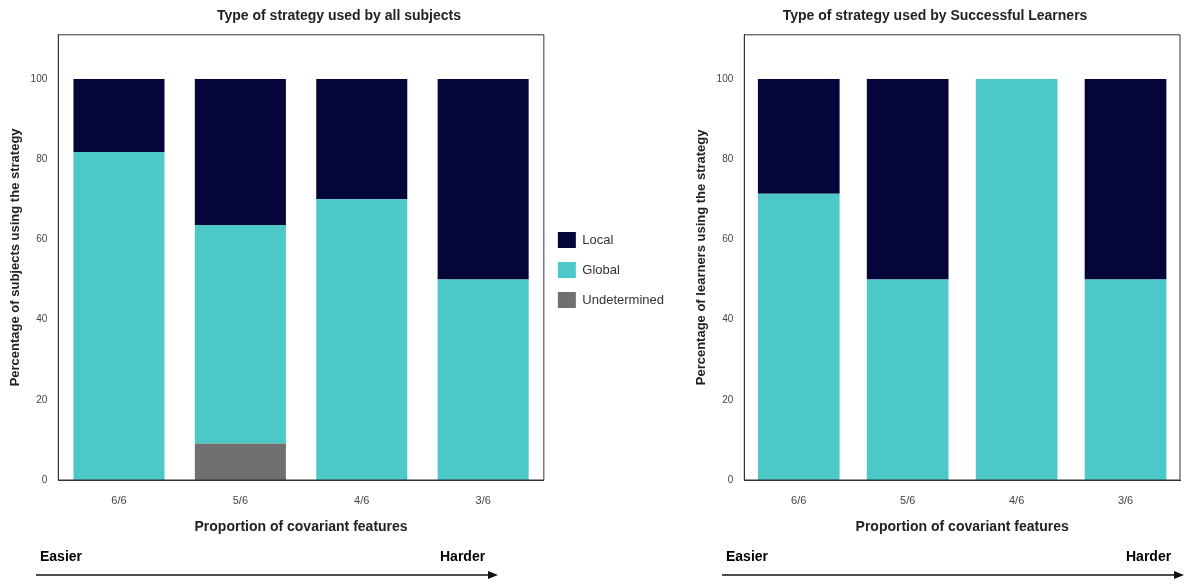 The image size is (1186, 588). Describe the element at coordinates (623, 299) in the screenshot. I see `legend-label: Undetermined` at that location.